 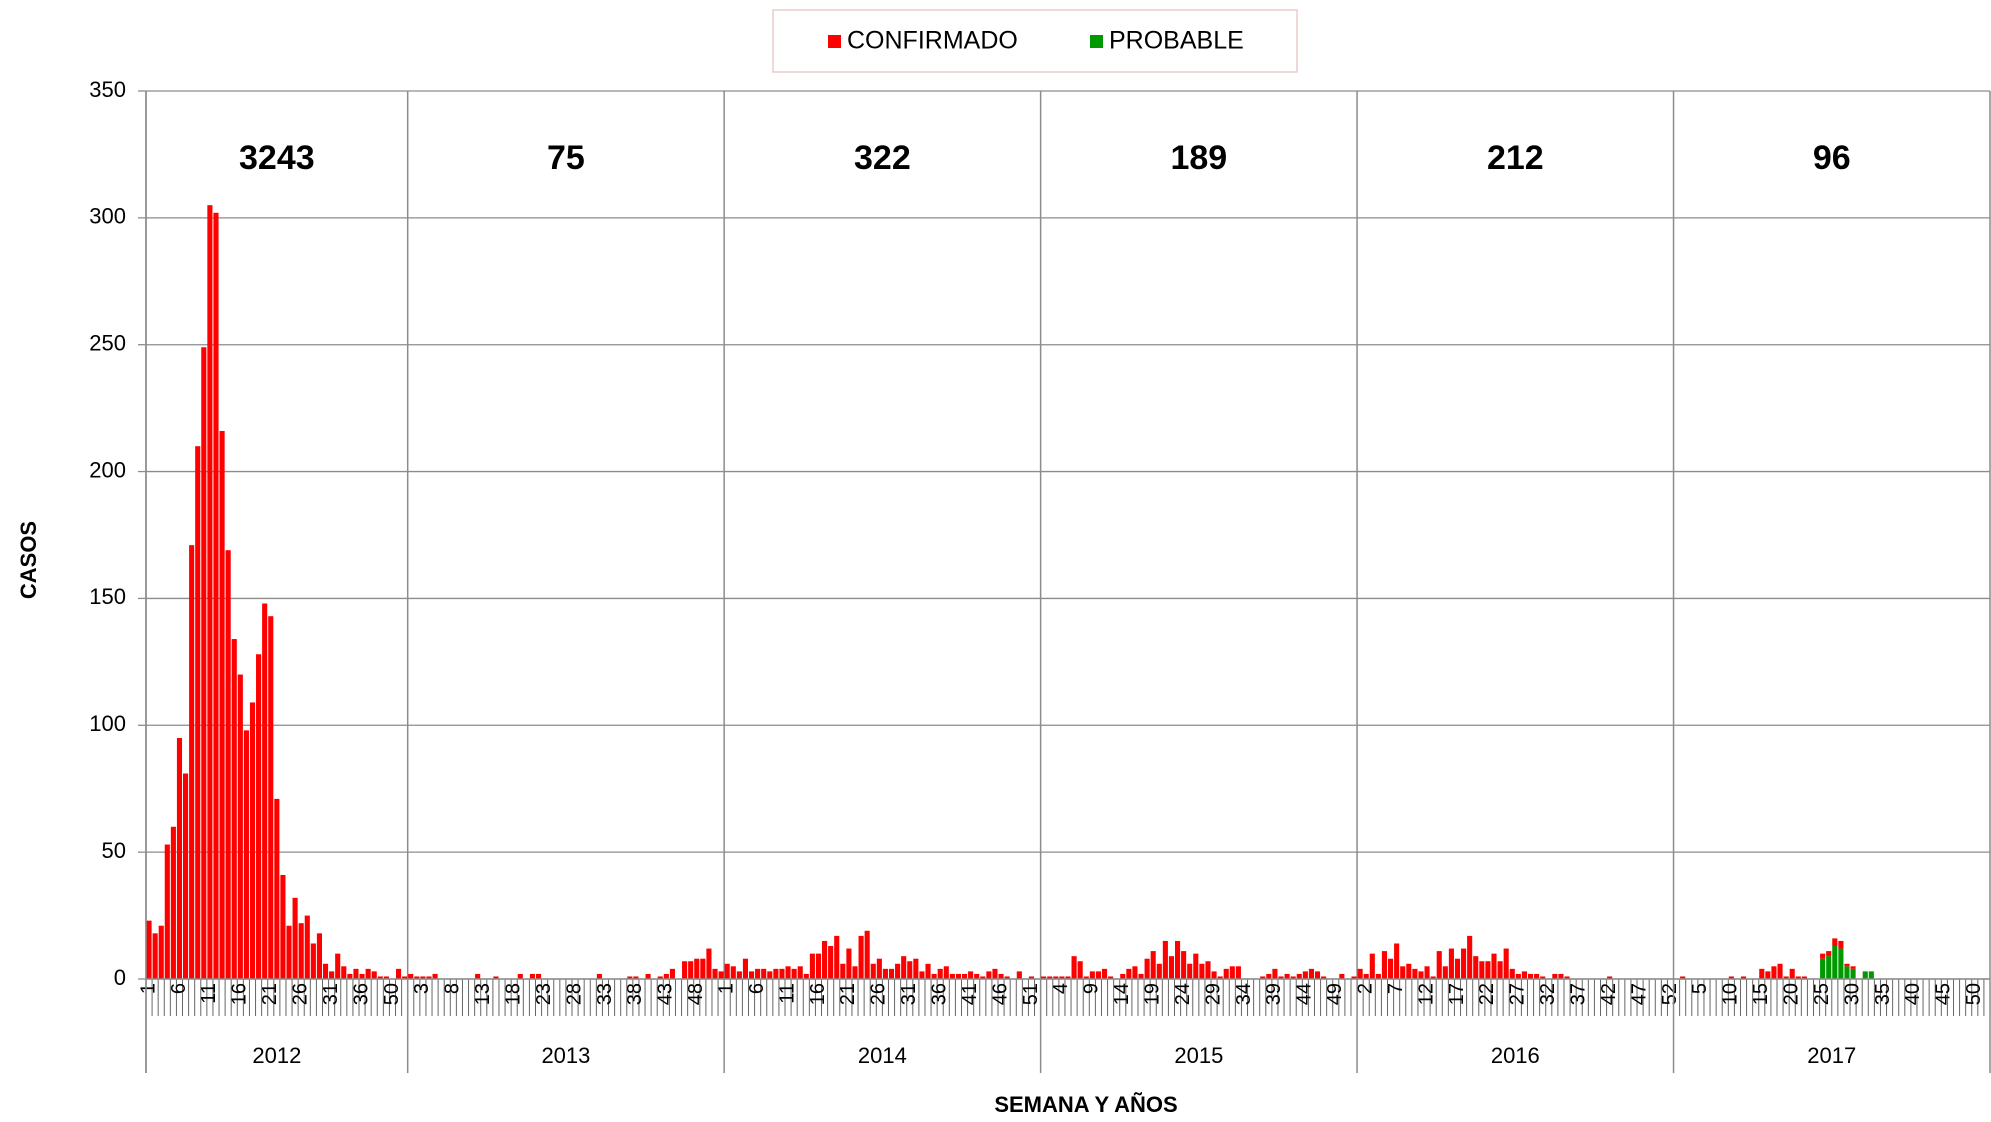 What do you see at coordinates (331, 994) in the screenshot?
I see `x-tick-label: 31` at bounding box center [331, 994].